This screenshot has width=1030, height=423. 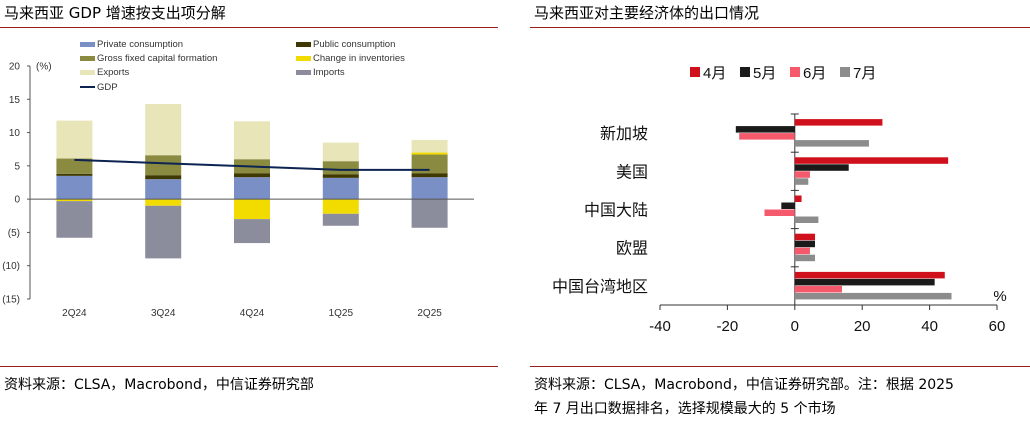 I want to click on legend-label: GDP, so click(x=107, y=87).